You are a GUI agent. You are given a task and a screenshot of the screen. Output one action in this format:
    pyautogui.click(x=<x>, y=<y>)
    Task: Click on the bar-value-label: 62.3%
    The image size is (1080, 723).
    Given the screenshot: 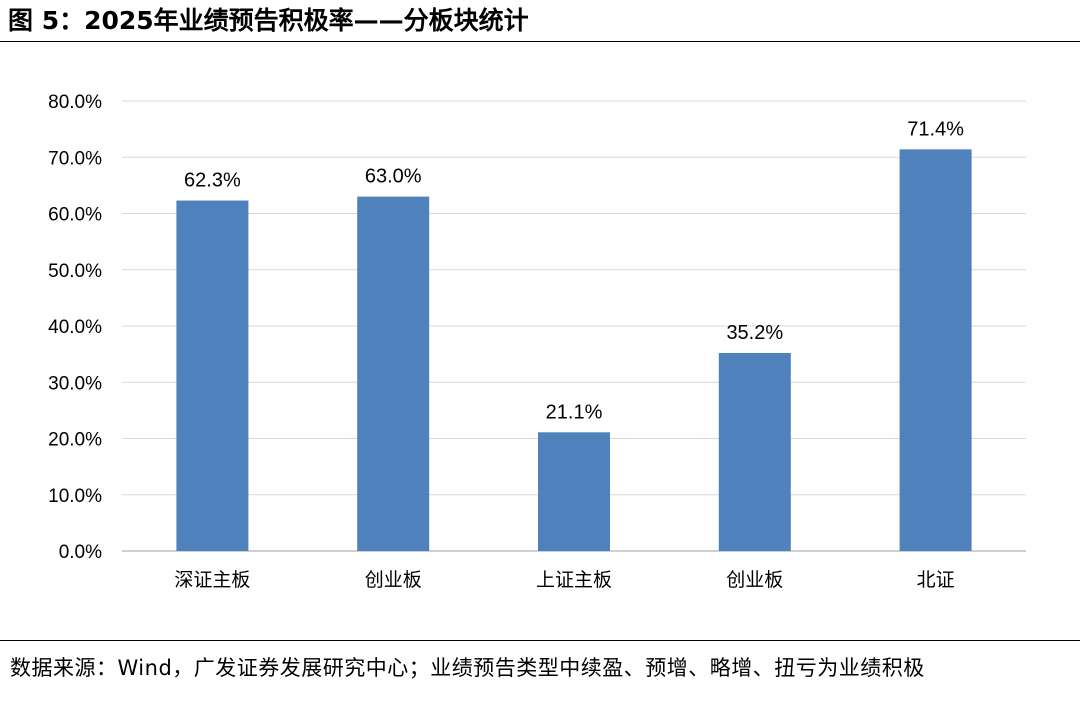 What is the action you would take?
    pyautogui.click(x=212, y=181)
    